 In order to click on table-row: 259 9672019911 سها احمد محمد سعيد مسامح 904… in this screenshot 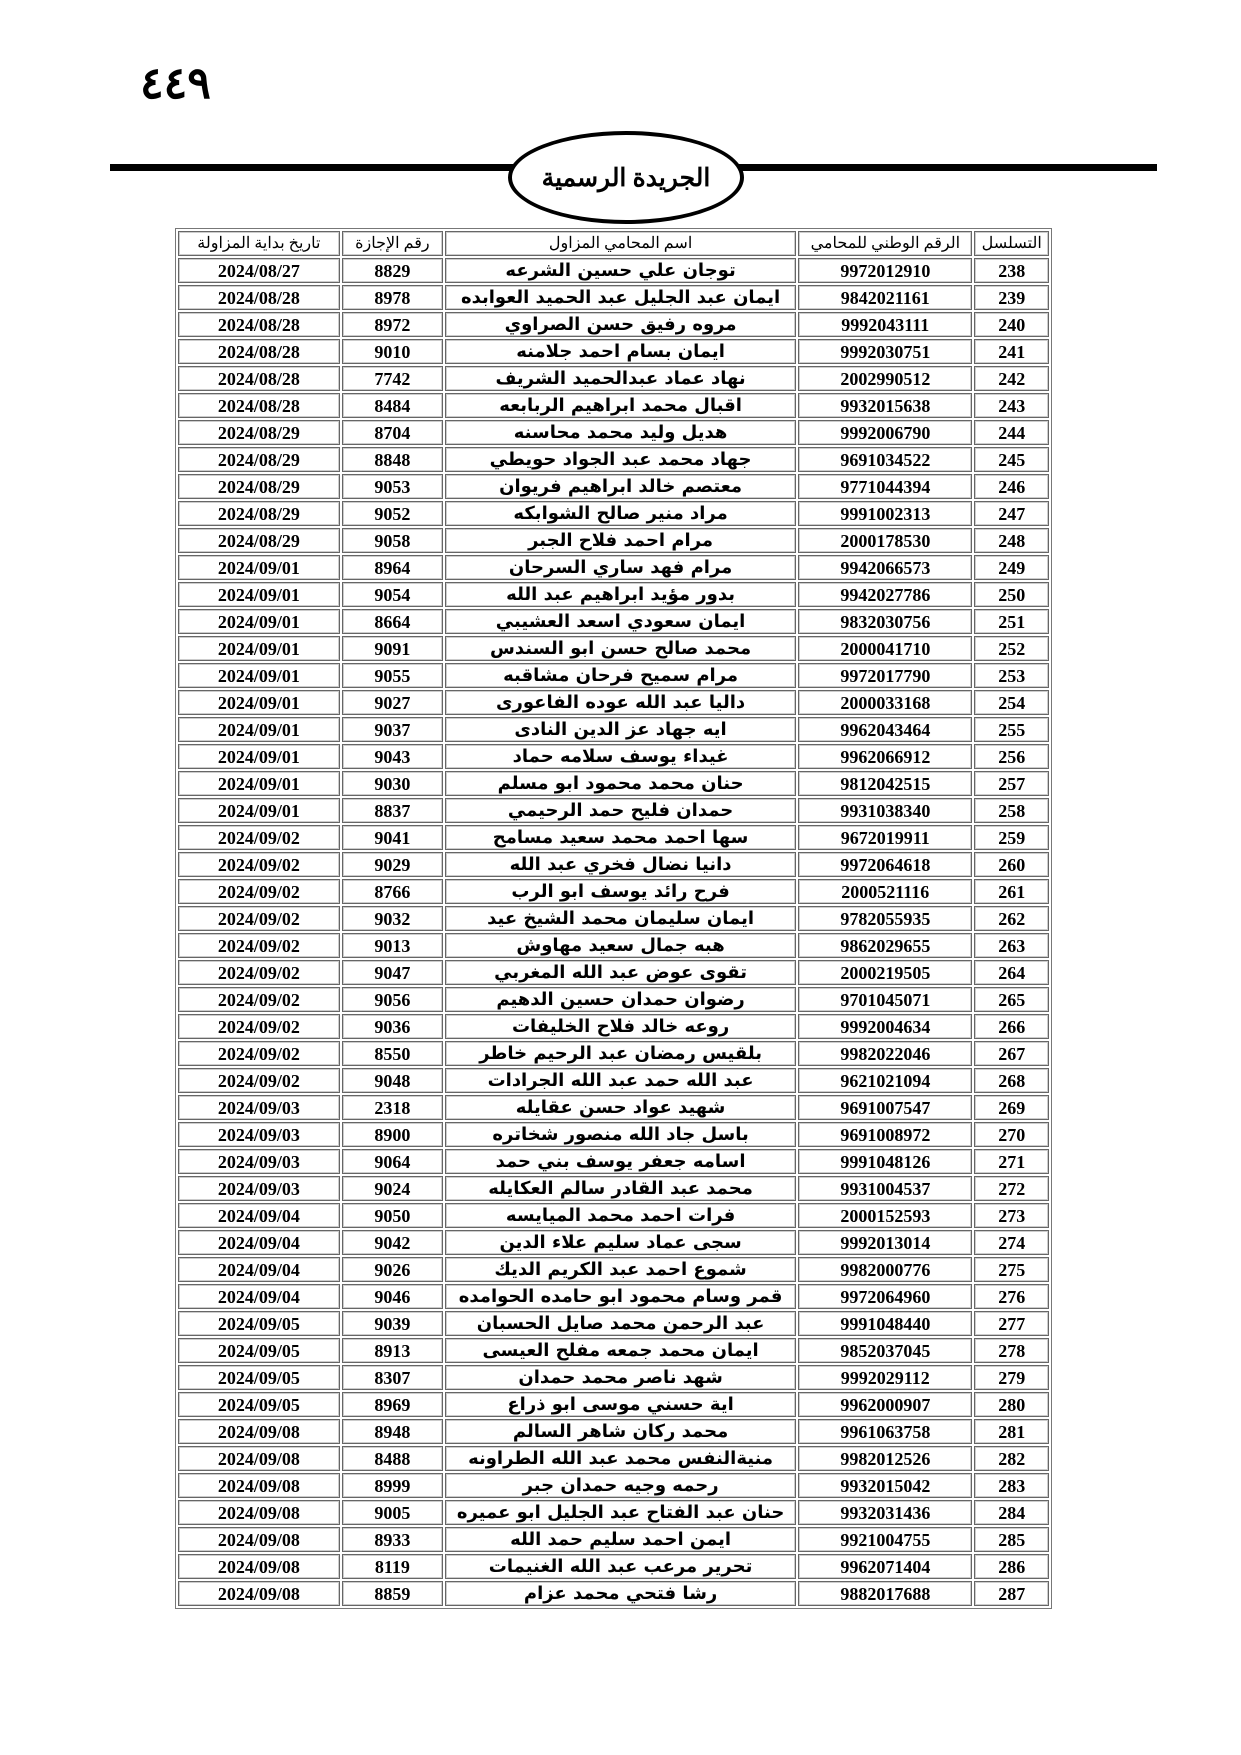, I will do `click(613, 837)`.